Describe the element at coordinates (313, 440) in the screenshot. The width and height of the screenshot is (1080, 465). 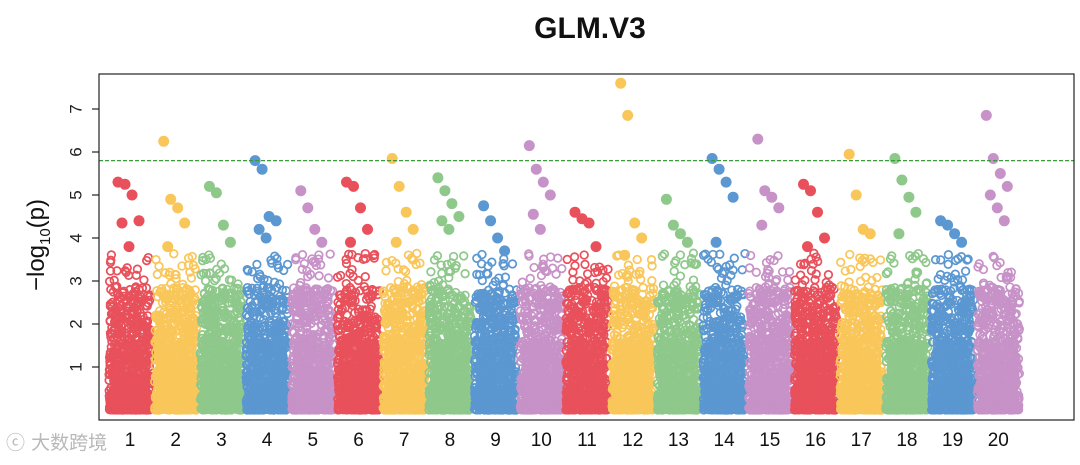
I see `x-tick-label: 5` at that location.